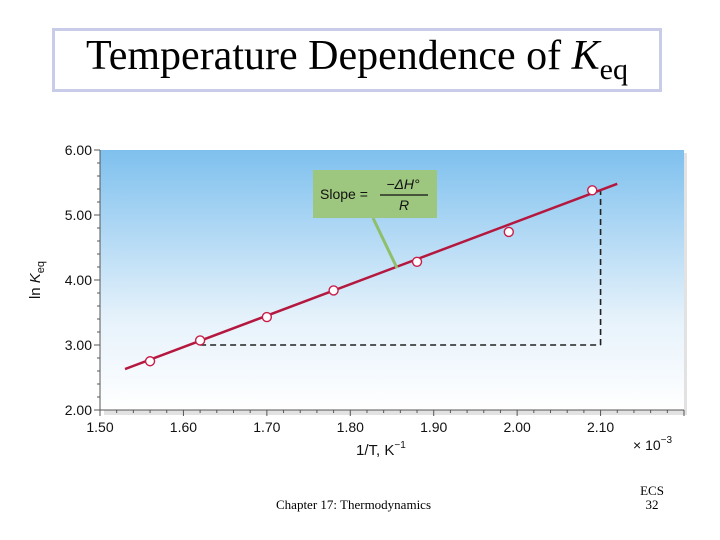 Image resolution: width=720 pixels, height=540 pixels. I want to click on annotation-box, so click(375, 194).